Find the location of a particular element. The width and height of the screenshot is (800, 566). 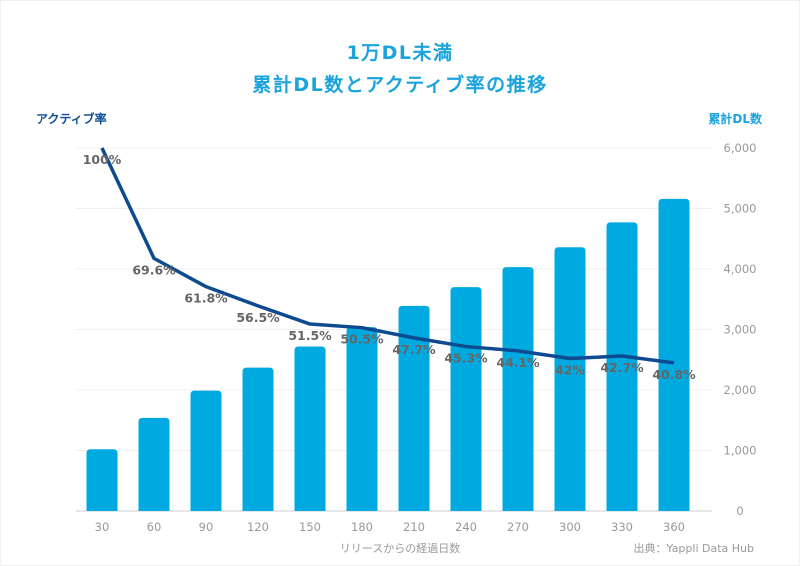

x-tick-label: 330 is located at coordinates (622, 527).